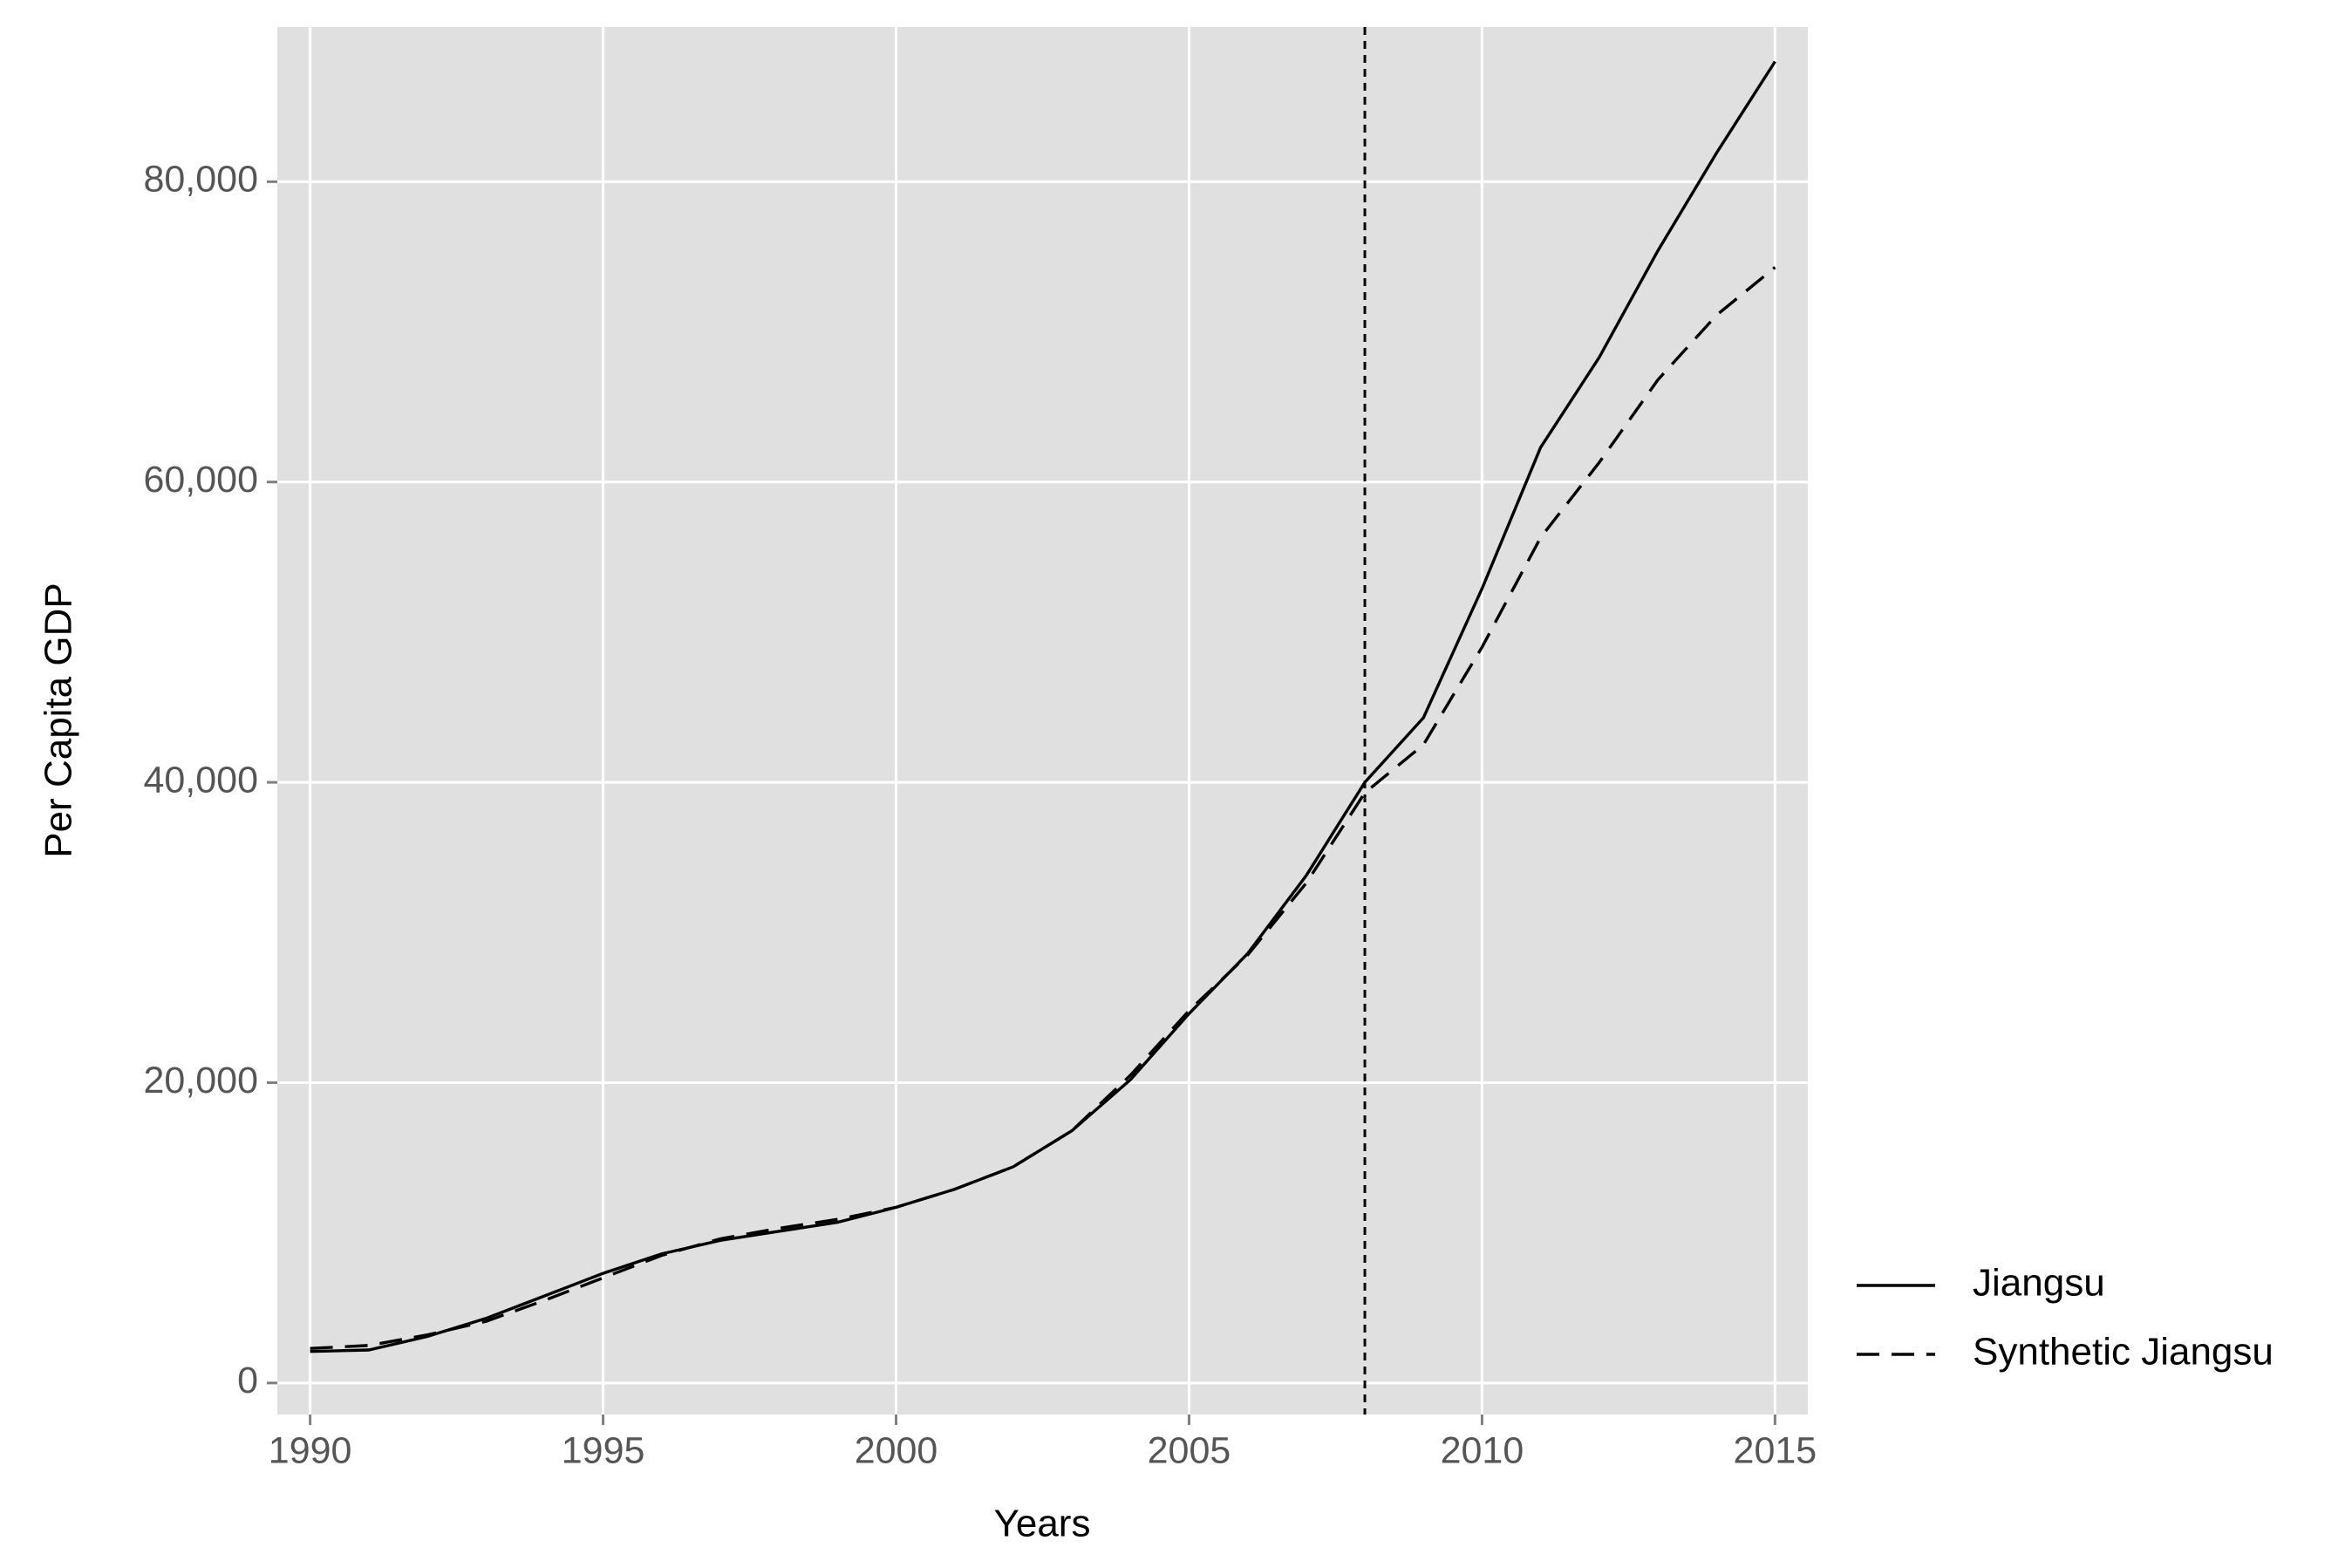  Describe the element at coordinates (896, 1450) in the screenshot. I see `x-tick-label: 2000` at that location.